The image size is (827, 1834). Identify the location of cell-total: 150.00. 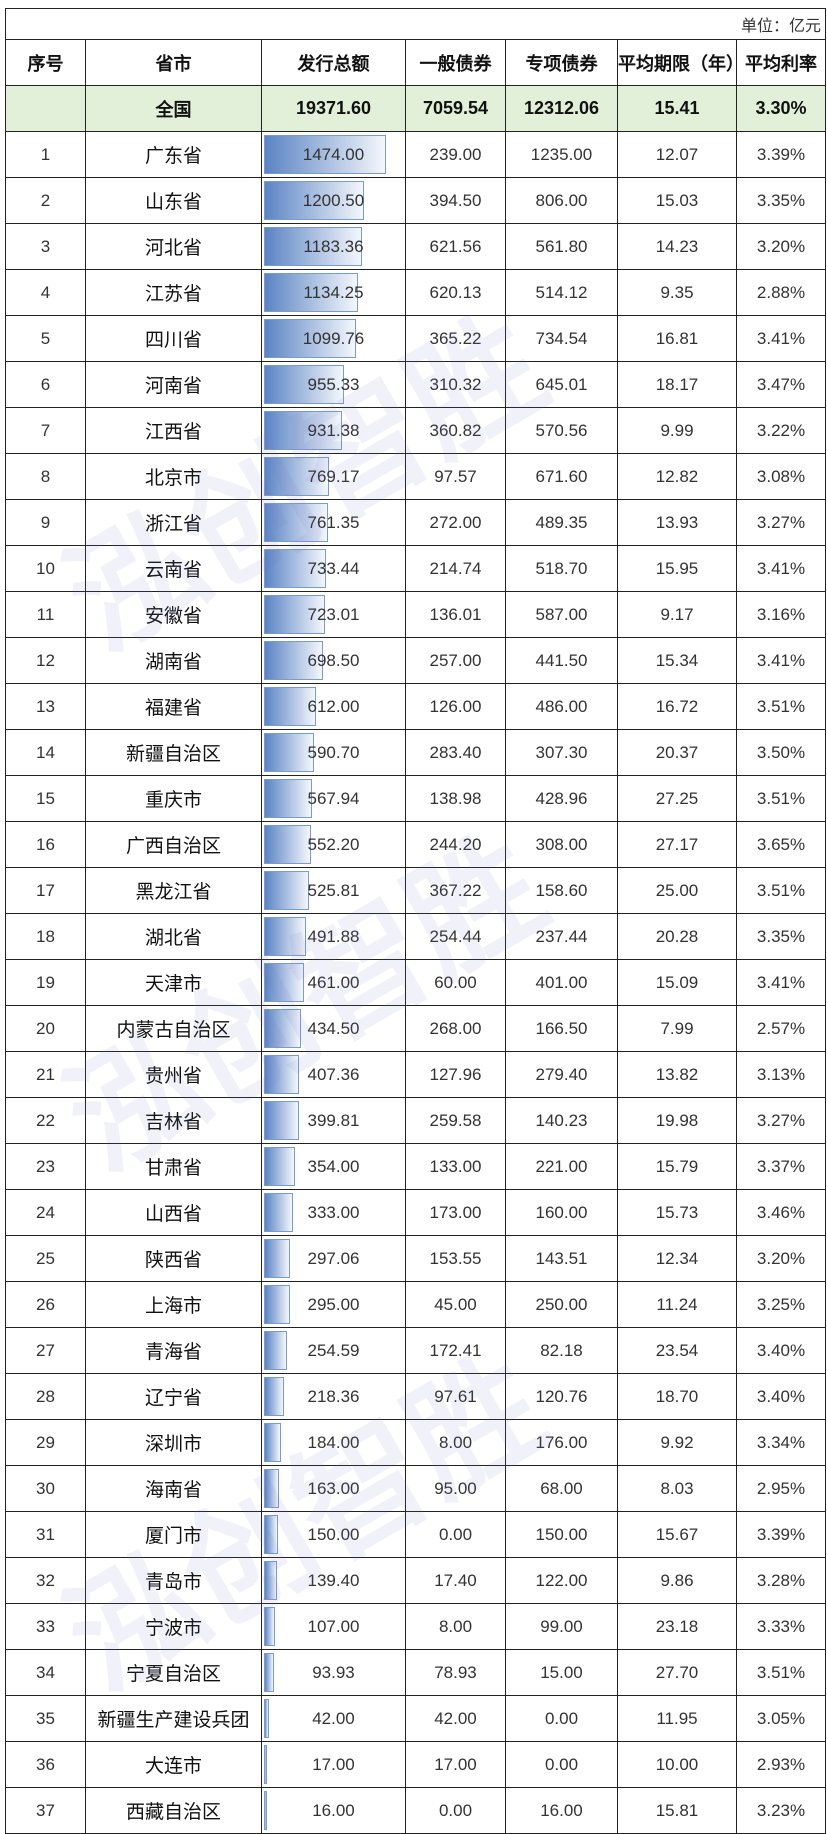
(333, 1534).